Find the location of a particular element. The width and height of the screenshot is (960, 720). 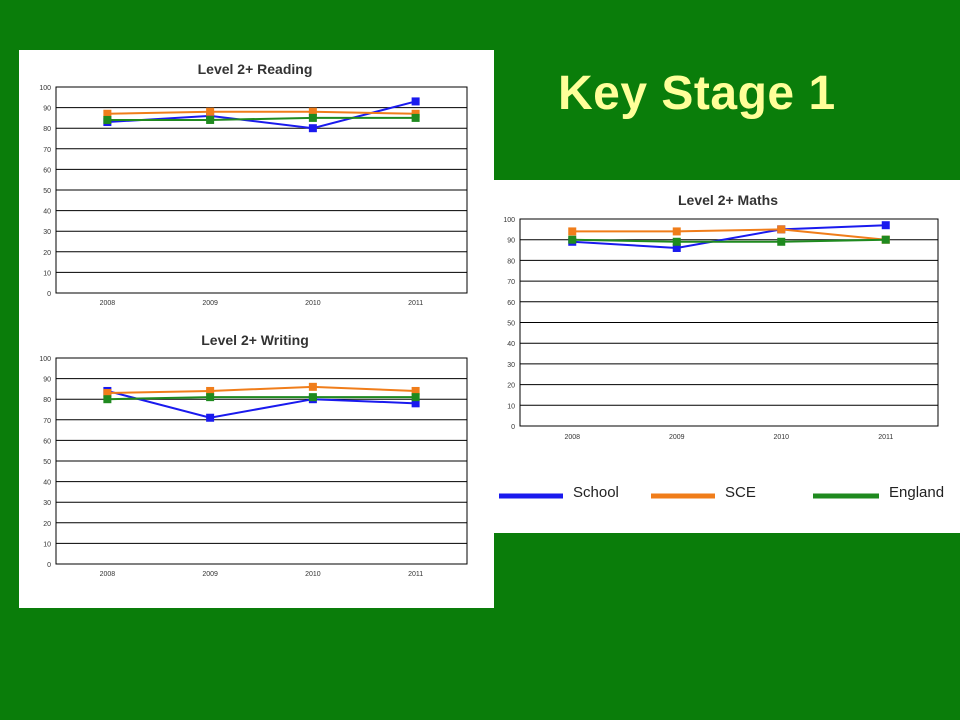

legend-label: SCE is located at coordinates (740, 492).